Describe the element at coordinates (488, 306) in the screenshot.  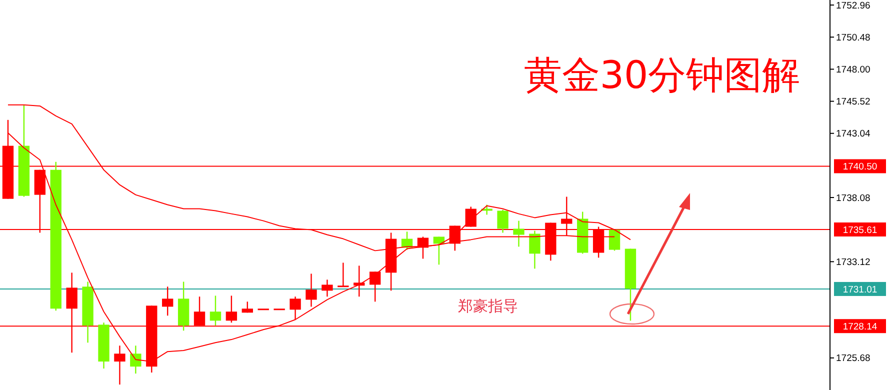
I see `annotation: 郑豪指导` at that location.